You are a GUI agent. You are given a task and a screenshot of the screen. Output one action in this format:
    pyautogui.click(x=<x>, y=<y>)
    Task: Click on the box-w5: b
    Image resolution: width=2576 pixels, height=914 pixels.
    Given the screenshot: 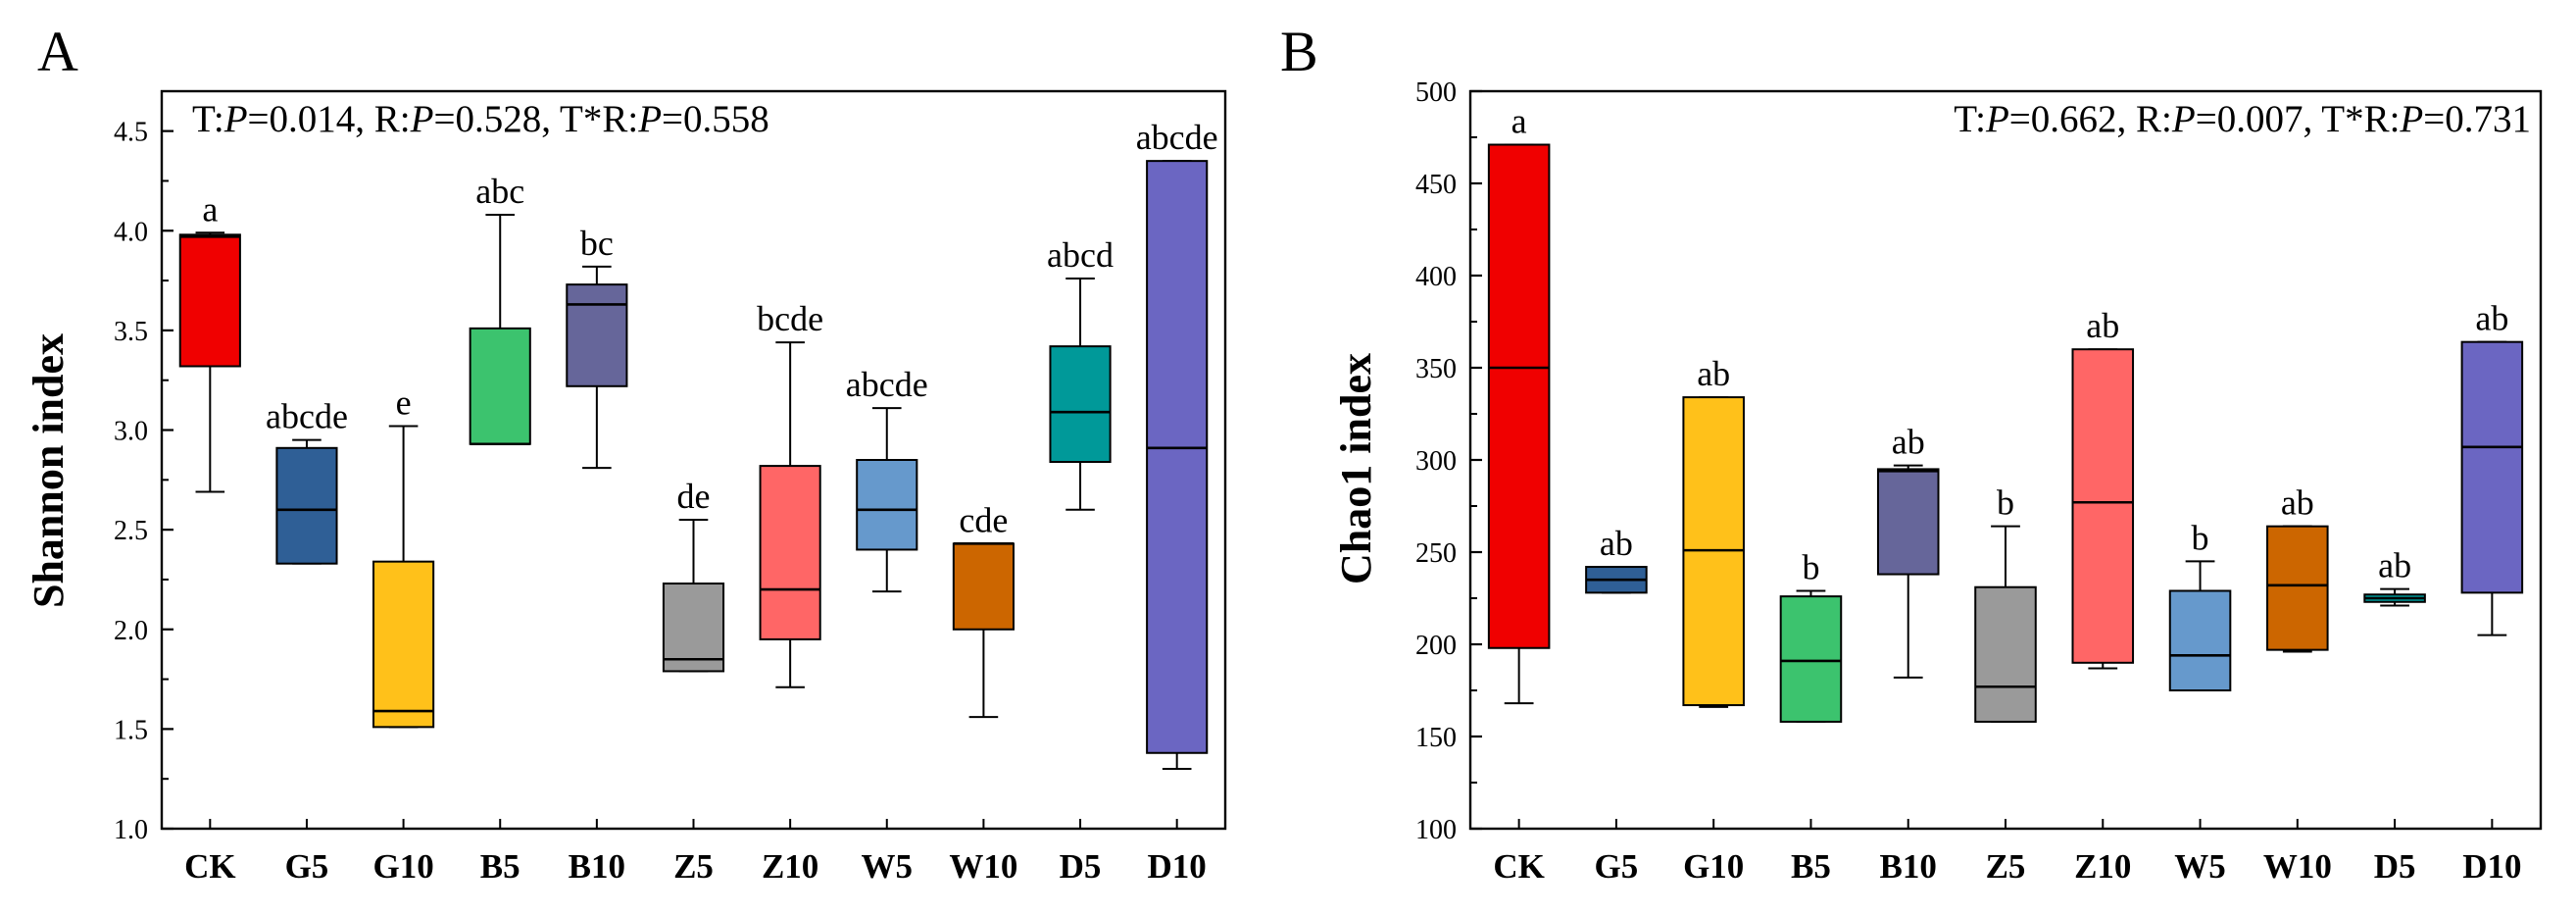 What is the action you would take?
    pyautogui.click(x=2200, y=604)
    